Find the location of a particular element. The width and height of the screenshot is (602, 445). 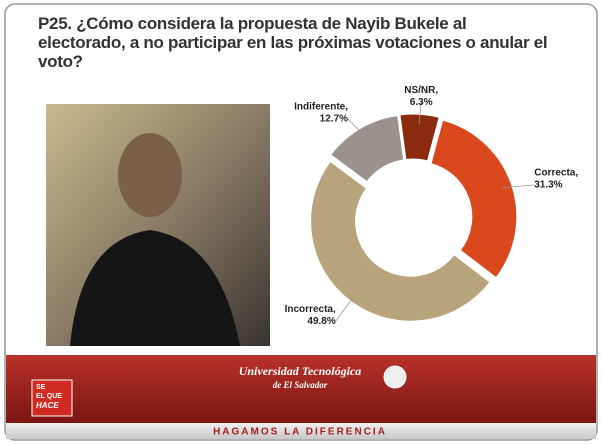

slice-value: 6.3% is located at coordinates (421, 102).